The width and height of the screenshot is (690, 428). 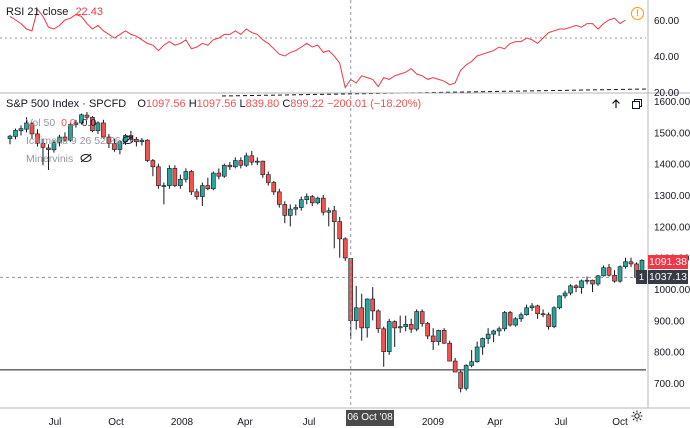 I want to click on study-vol: Vol 50 0.0 0.0, so click(x=61, y=123).